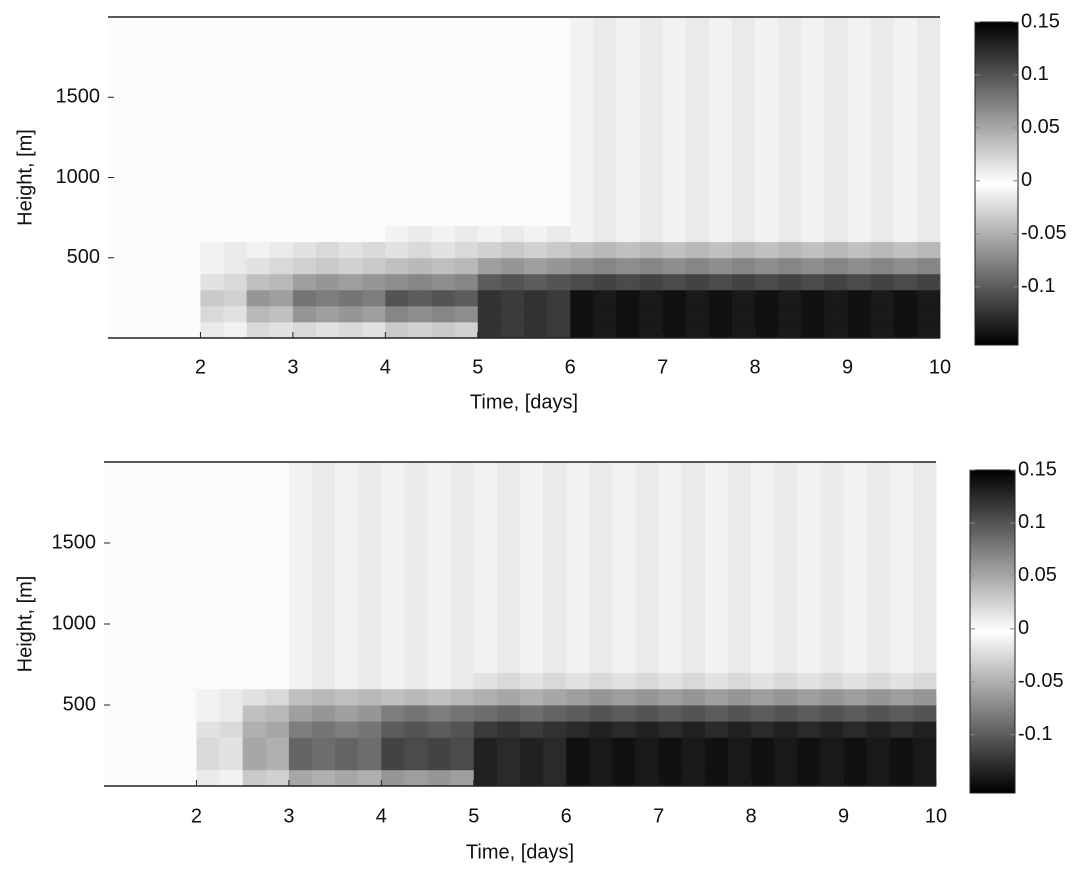  Describe the element at coordinates (1044, 233) in the screenshot. I see `colorbar-tick-label: -0.05` at that location.